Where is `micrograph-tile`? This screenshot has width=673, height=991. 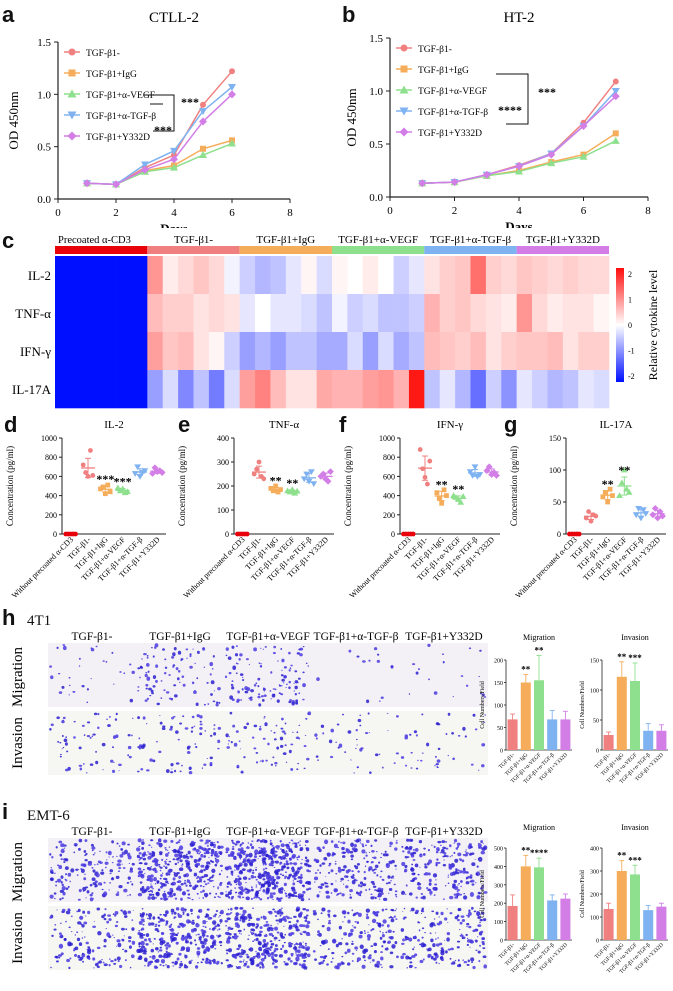
micrograph-tile is located at coordinates (444, 675).